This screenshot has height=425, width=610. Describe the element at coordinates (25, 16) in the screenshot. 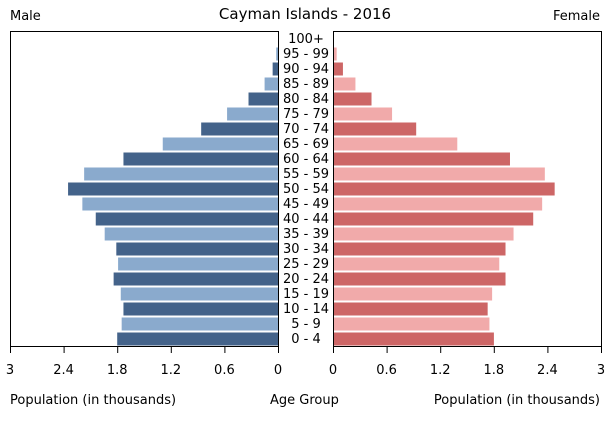

I see `male-label: Male` at that location.